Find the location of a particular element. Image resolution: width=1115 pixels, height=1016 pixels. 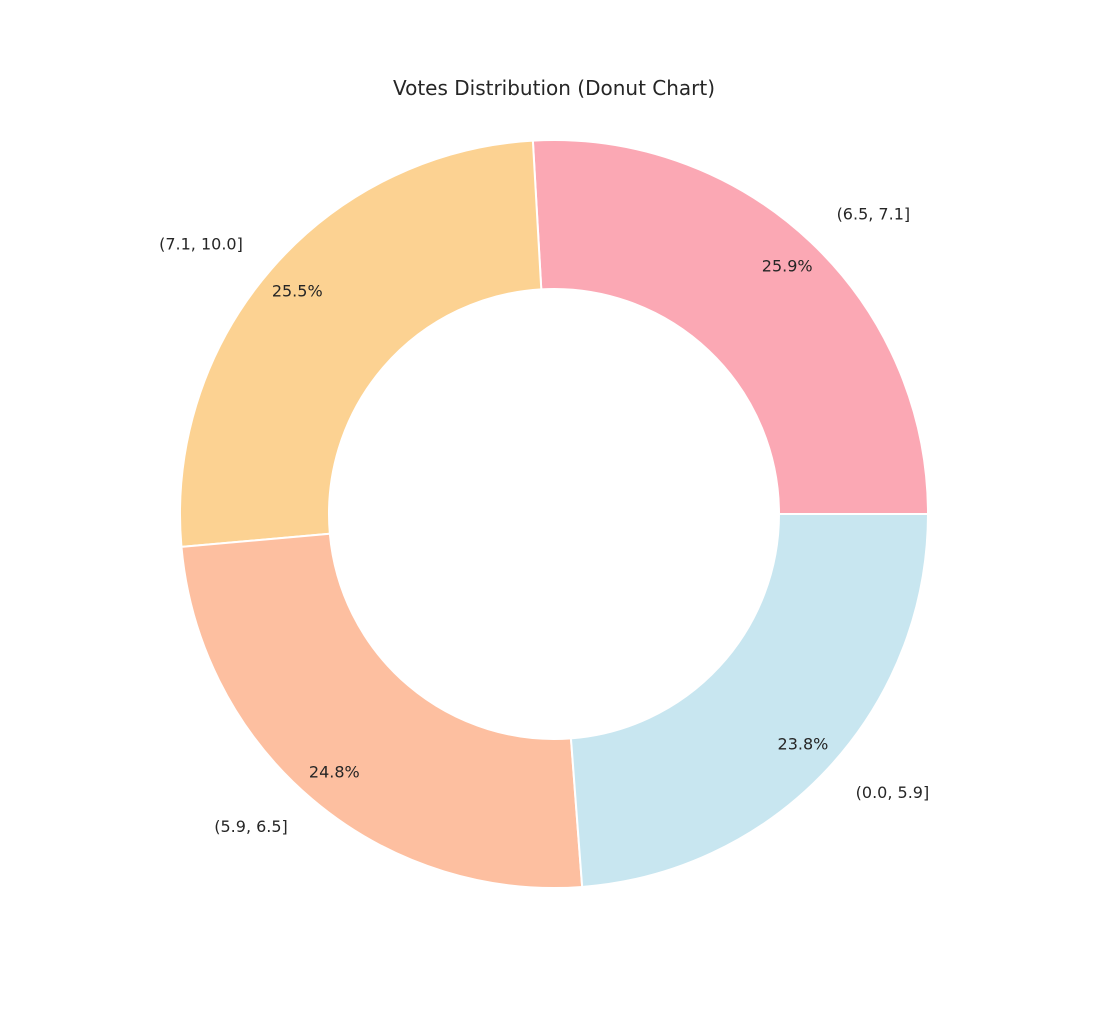

slice-label-2: (5.9, 6.5] is located at coordinates (251, 826).